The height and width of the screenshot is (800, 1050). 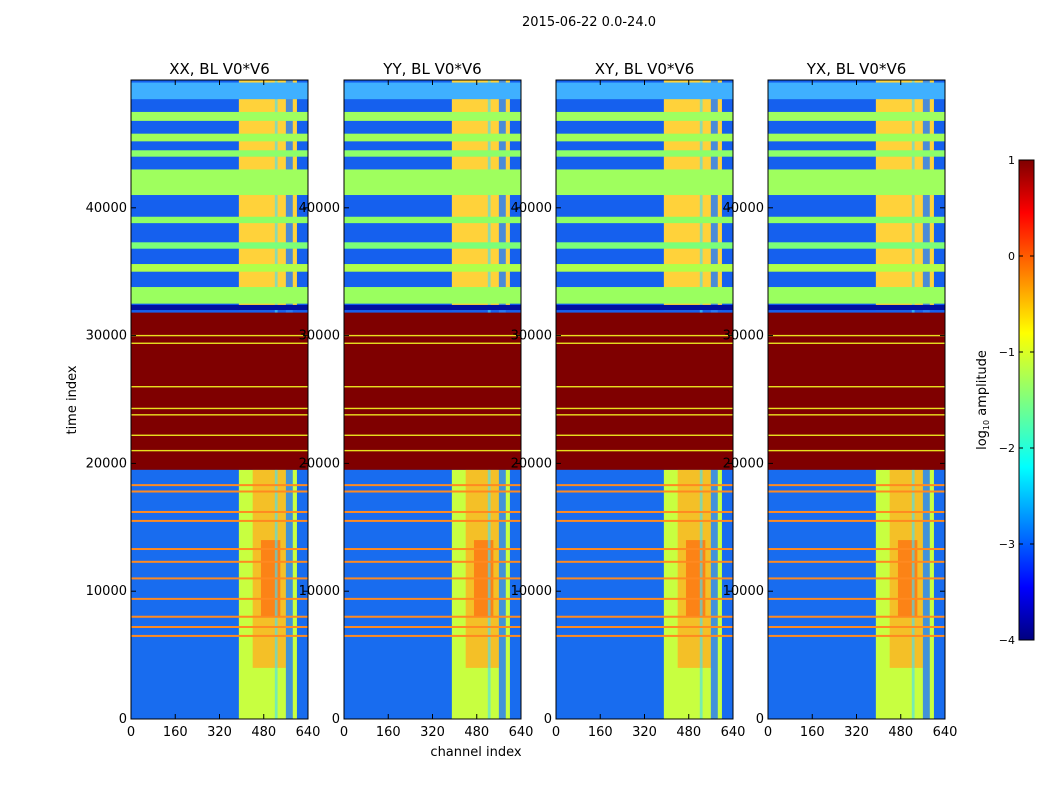 What do you see at coordinates (219, 69) in the screenshot?
I see `panel-title: XX, BL V0*V6` at bounding box center [219, 69].